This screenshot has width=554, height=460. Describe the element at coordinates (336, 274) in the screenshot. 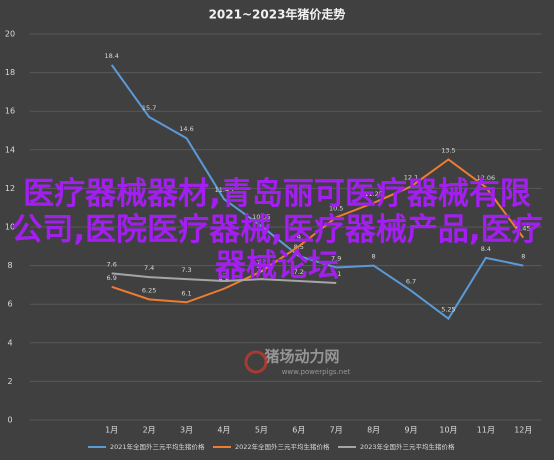

I see `data-label: 7.1` at that location.